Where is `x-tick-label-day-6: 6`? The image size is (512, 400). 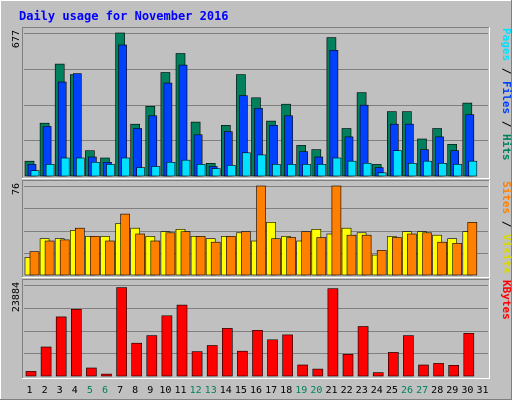
x-tick-label-day-6: 6 is located at coordinates (105, 390).